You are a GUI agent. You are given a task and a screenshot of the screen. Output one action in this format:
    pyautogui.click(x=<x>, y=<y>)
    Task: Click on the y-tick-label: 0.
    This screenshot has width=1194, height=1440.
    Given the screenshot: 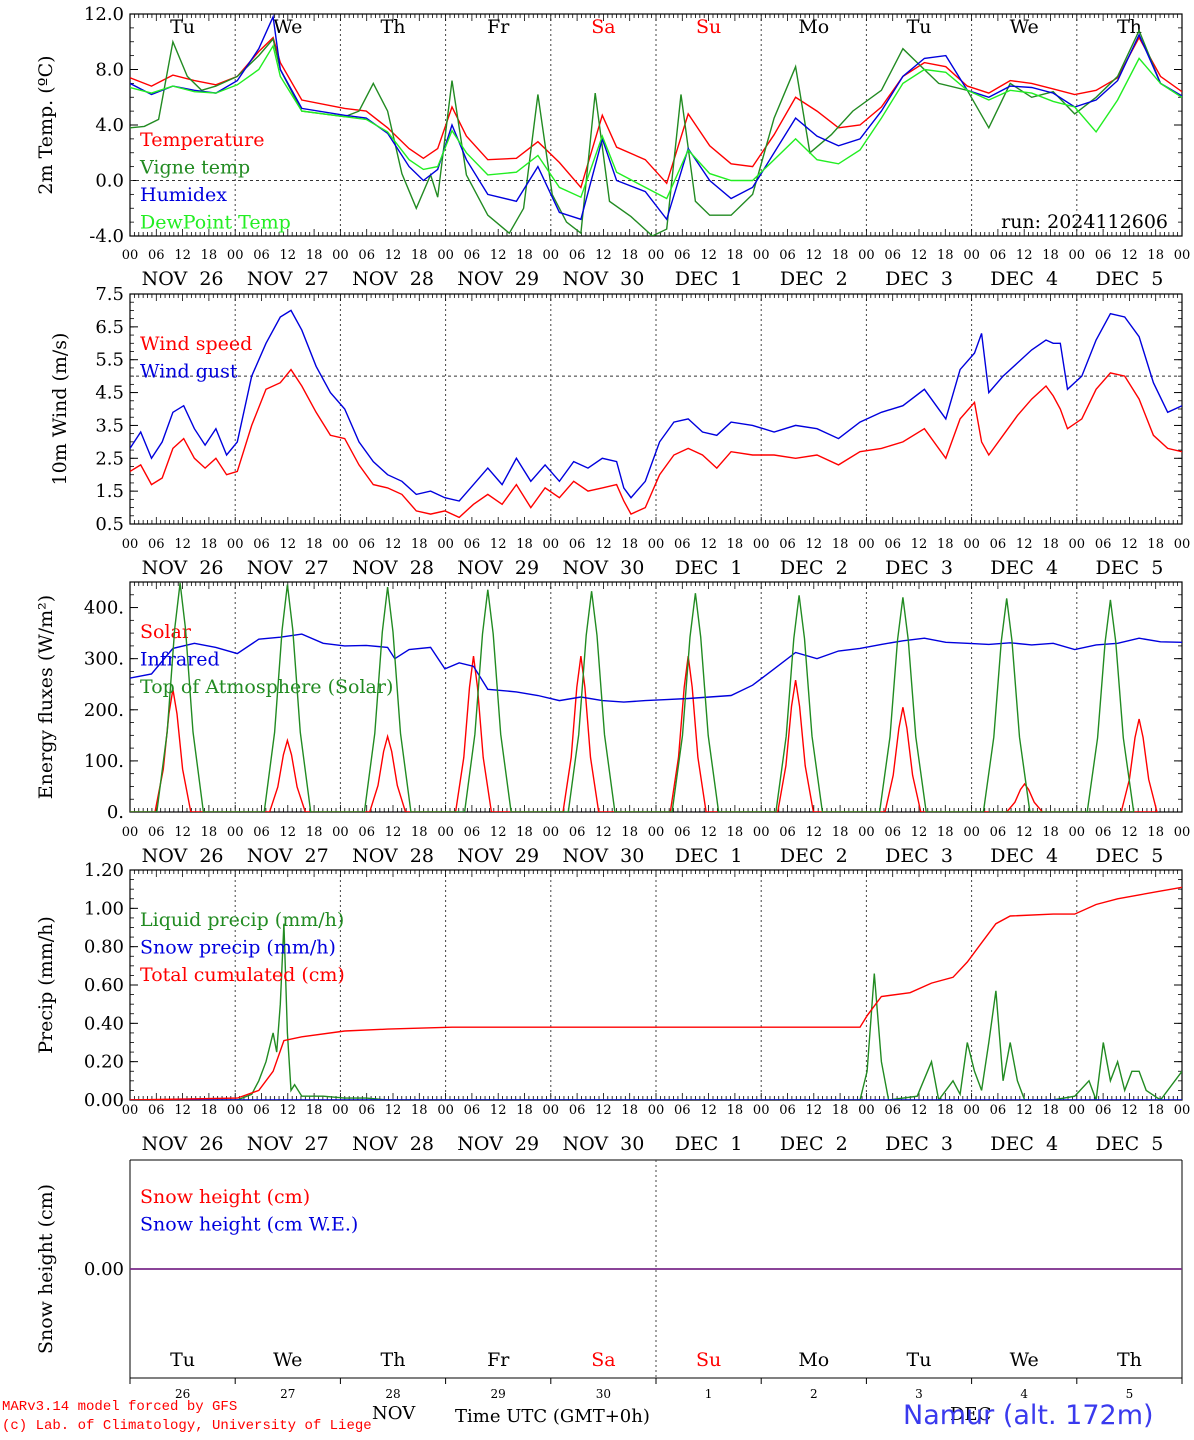 What is the action you would take?
    pyautogui.click(x=115, y=812)
    